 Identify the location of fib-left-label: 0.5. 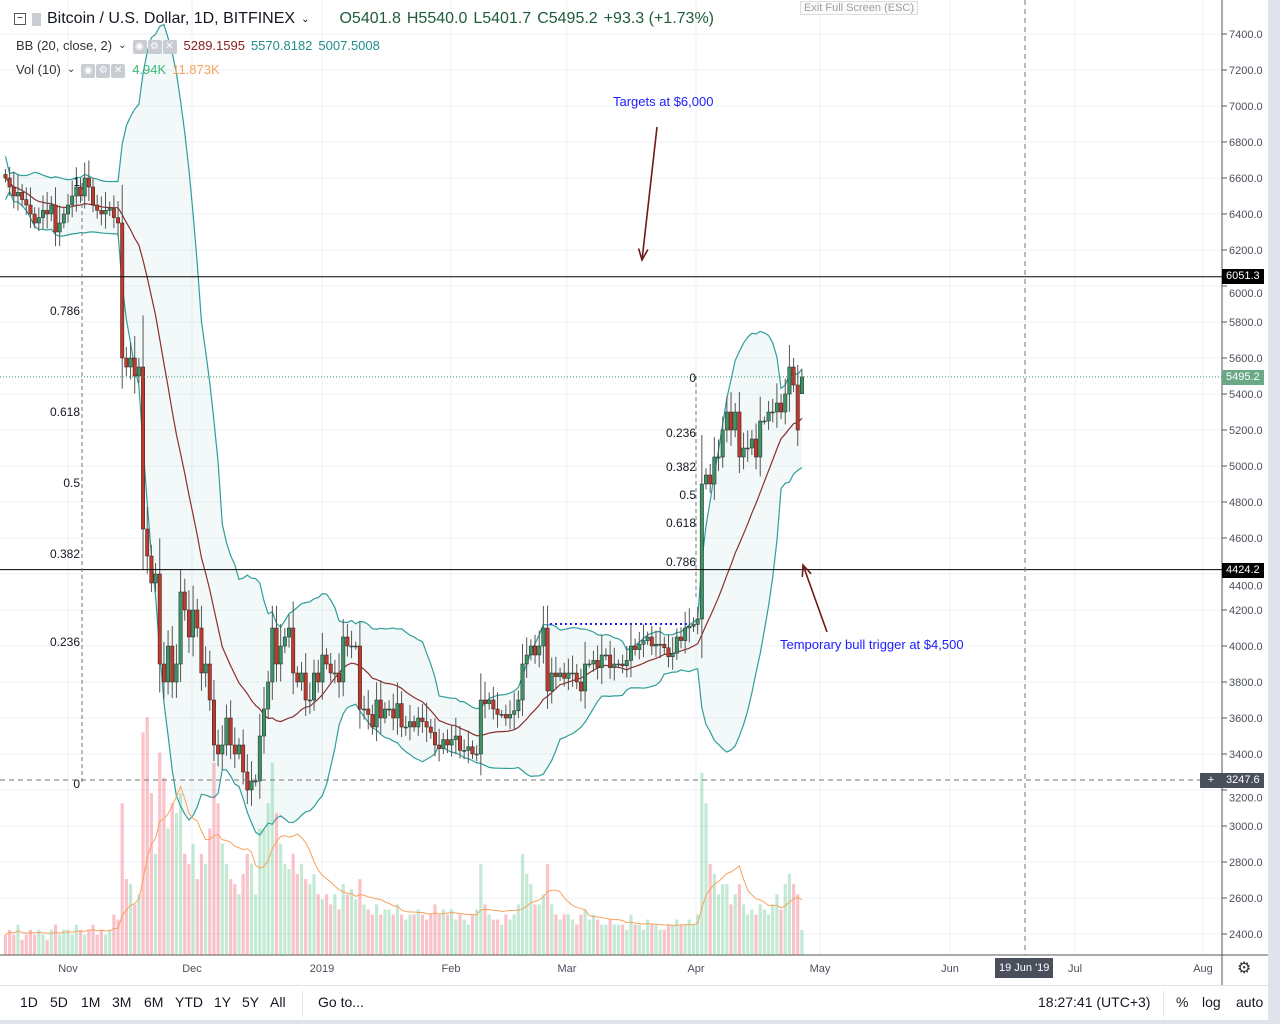
(71, 483).